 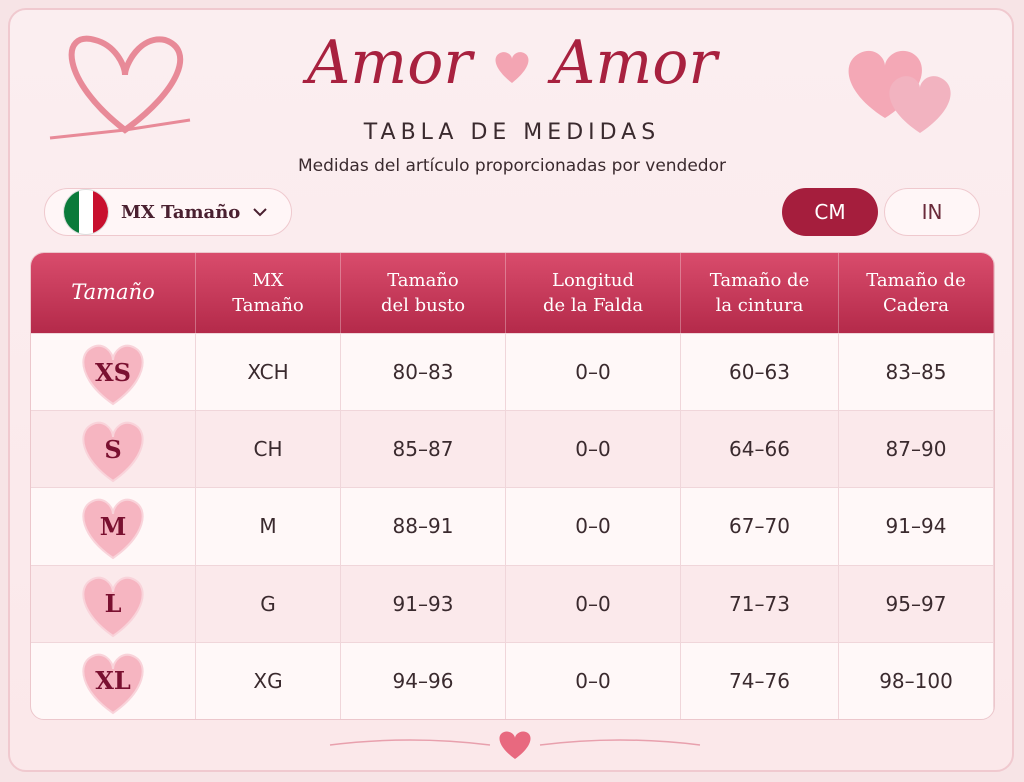 What do you see at coordinates (512, 68) in the screenshot?
I see `heart-icon` at bounding box center [512, 68].